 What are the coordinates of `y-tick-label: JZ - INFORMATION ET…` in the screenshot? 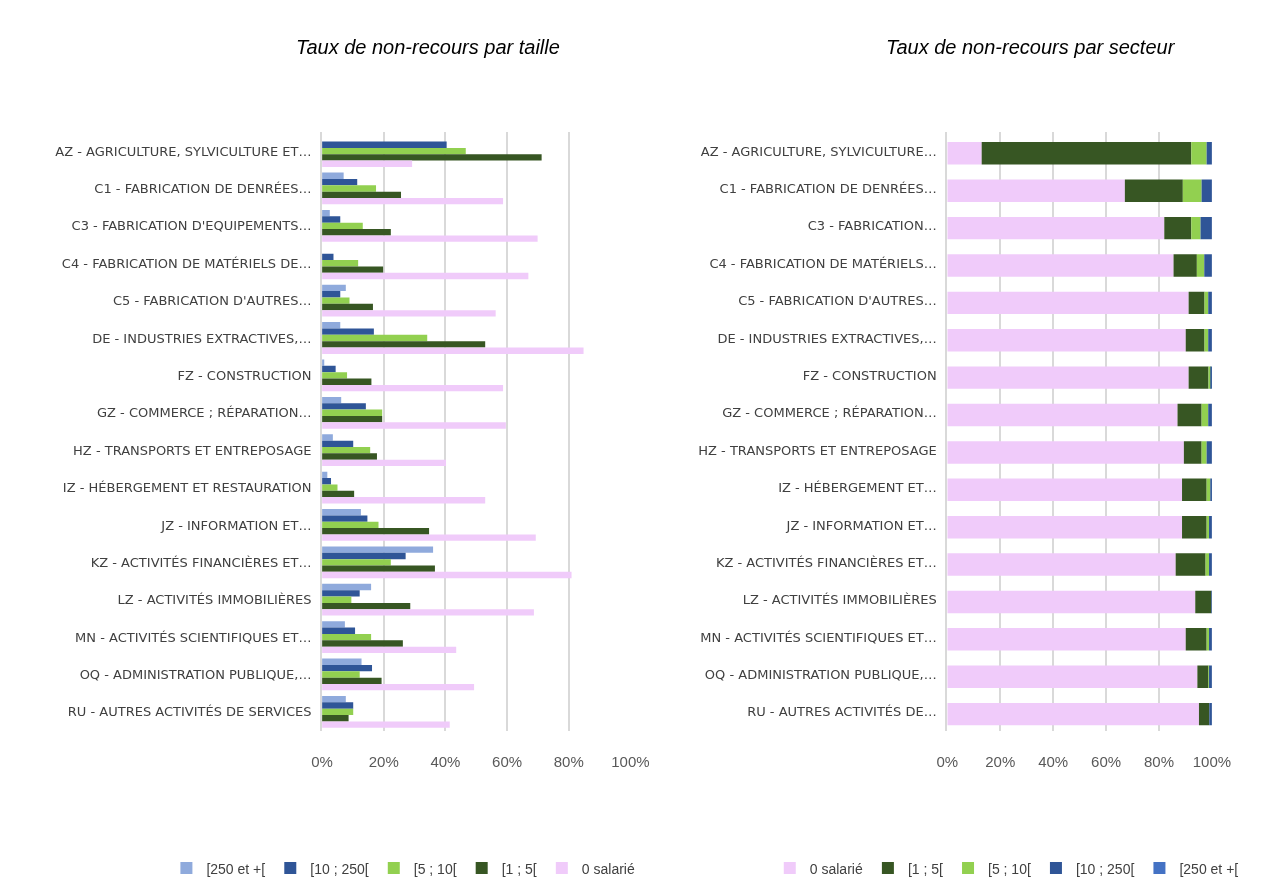 It's located at (236, 525).